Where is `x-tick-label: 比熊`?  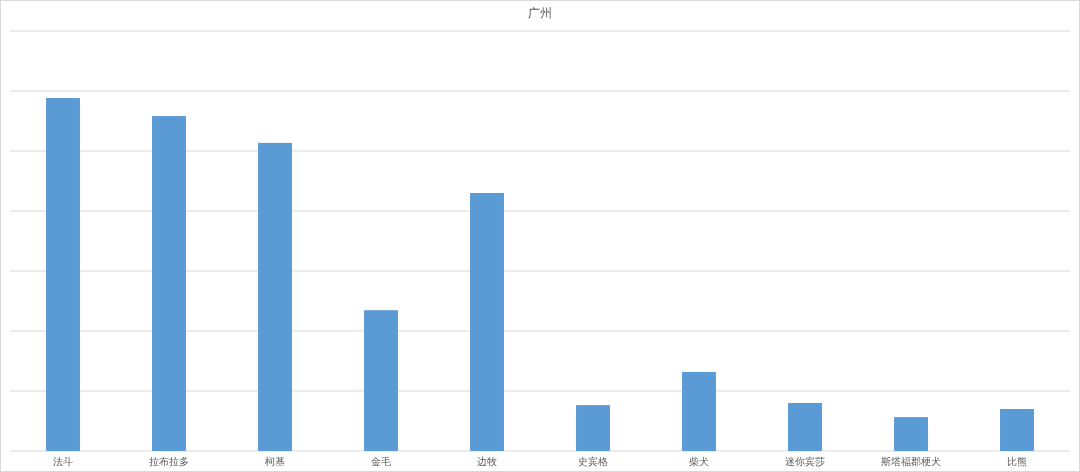 x-tick-label: 比熊 is located at coordinates (1017, 461).